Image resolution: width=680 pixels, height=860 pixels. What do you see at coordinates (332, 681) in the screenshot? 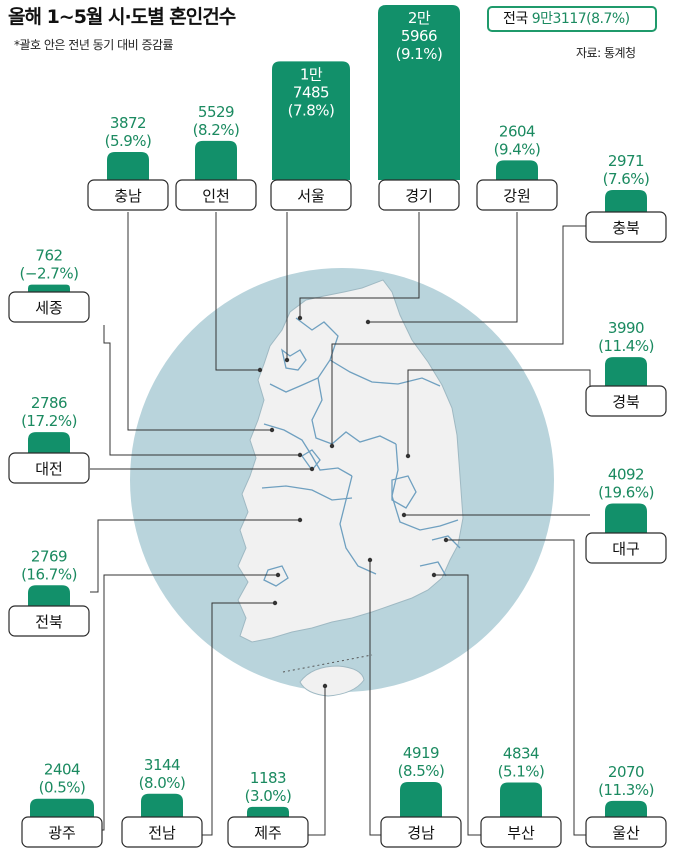
I see `jeju-island` at bounding box center [332, 681].